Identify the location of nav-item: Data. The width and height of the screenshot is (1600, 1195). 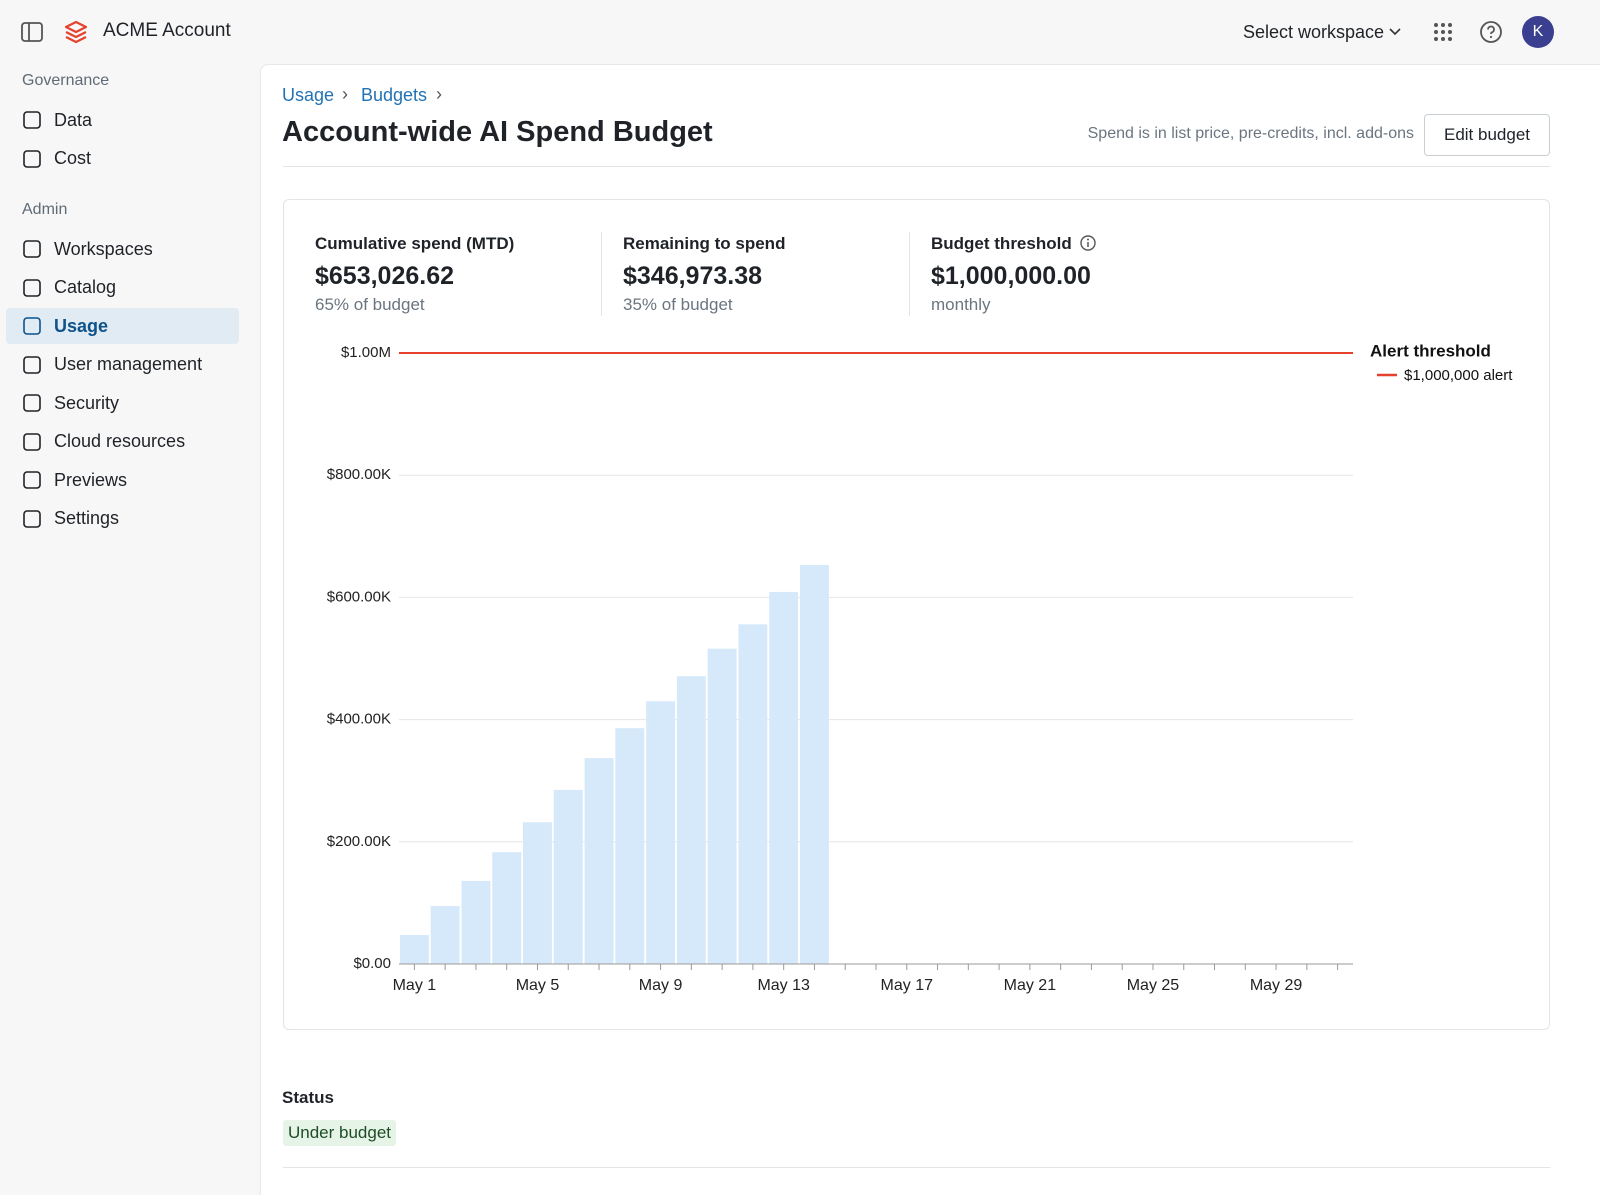
(122, 120).